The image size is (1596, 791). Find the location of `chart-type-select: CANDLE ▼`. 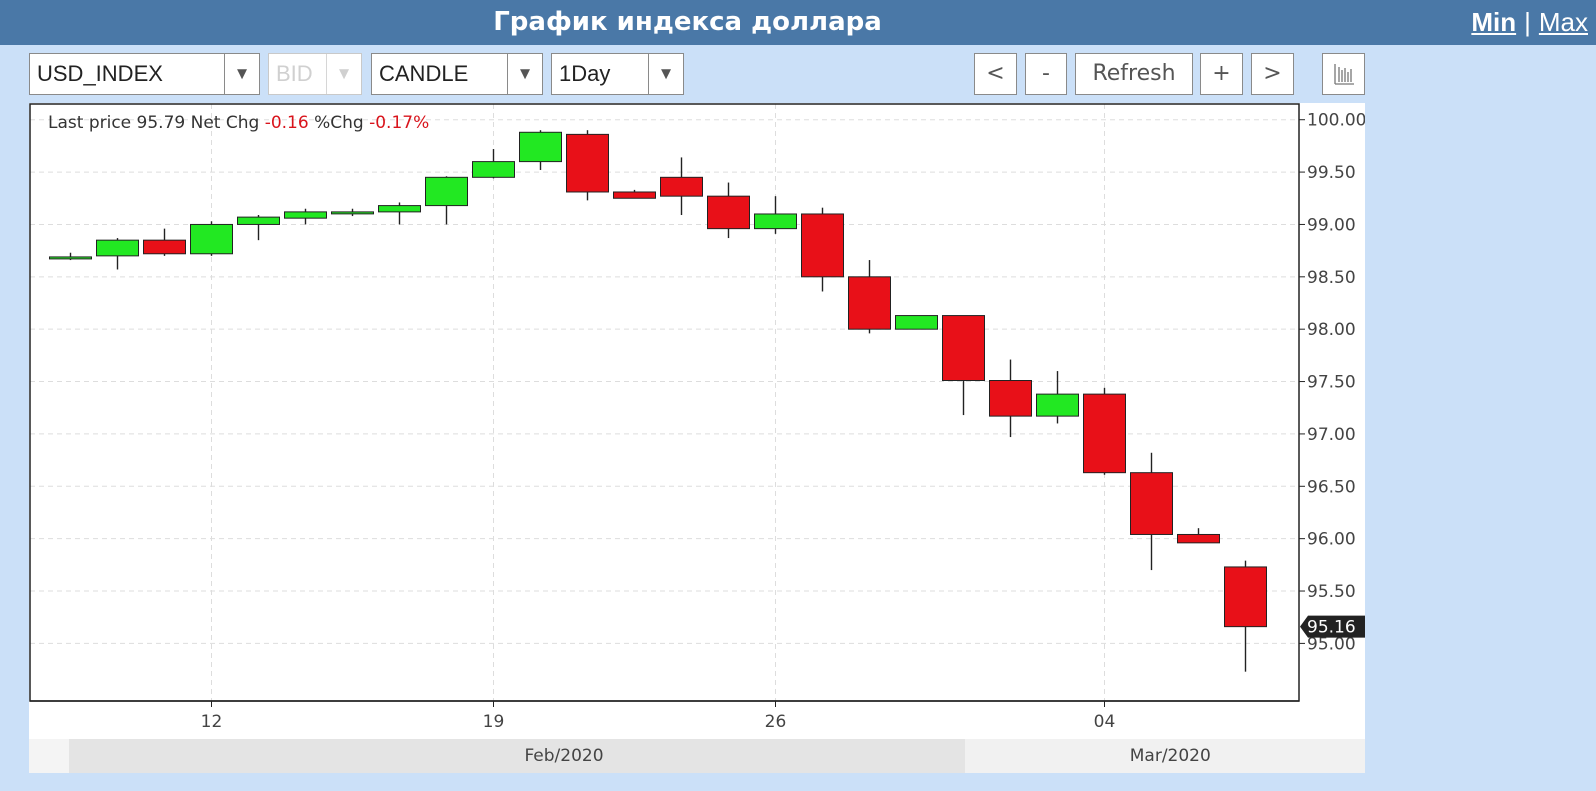

chart-type-select: CANDLE ▼ is located at coordinates (457, 74).